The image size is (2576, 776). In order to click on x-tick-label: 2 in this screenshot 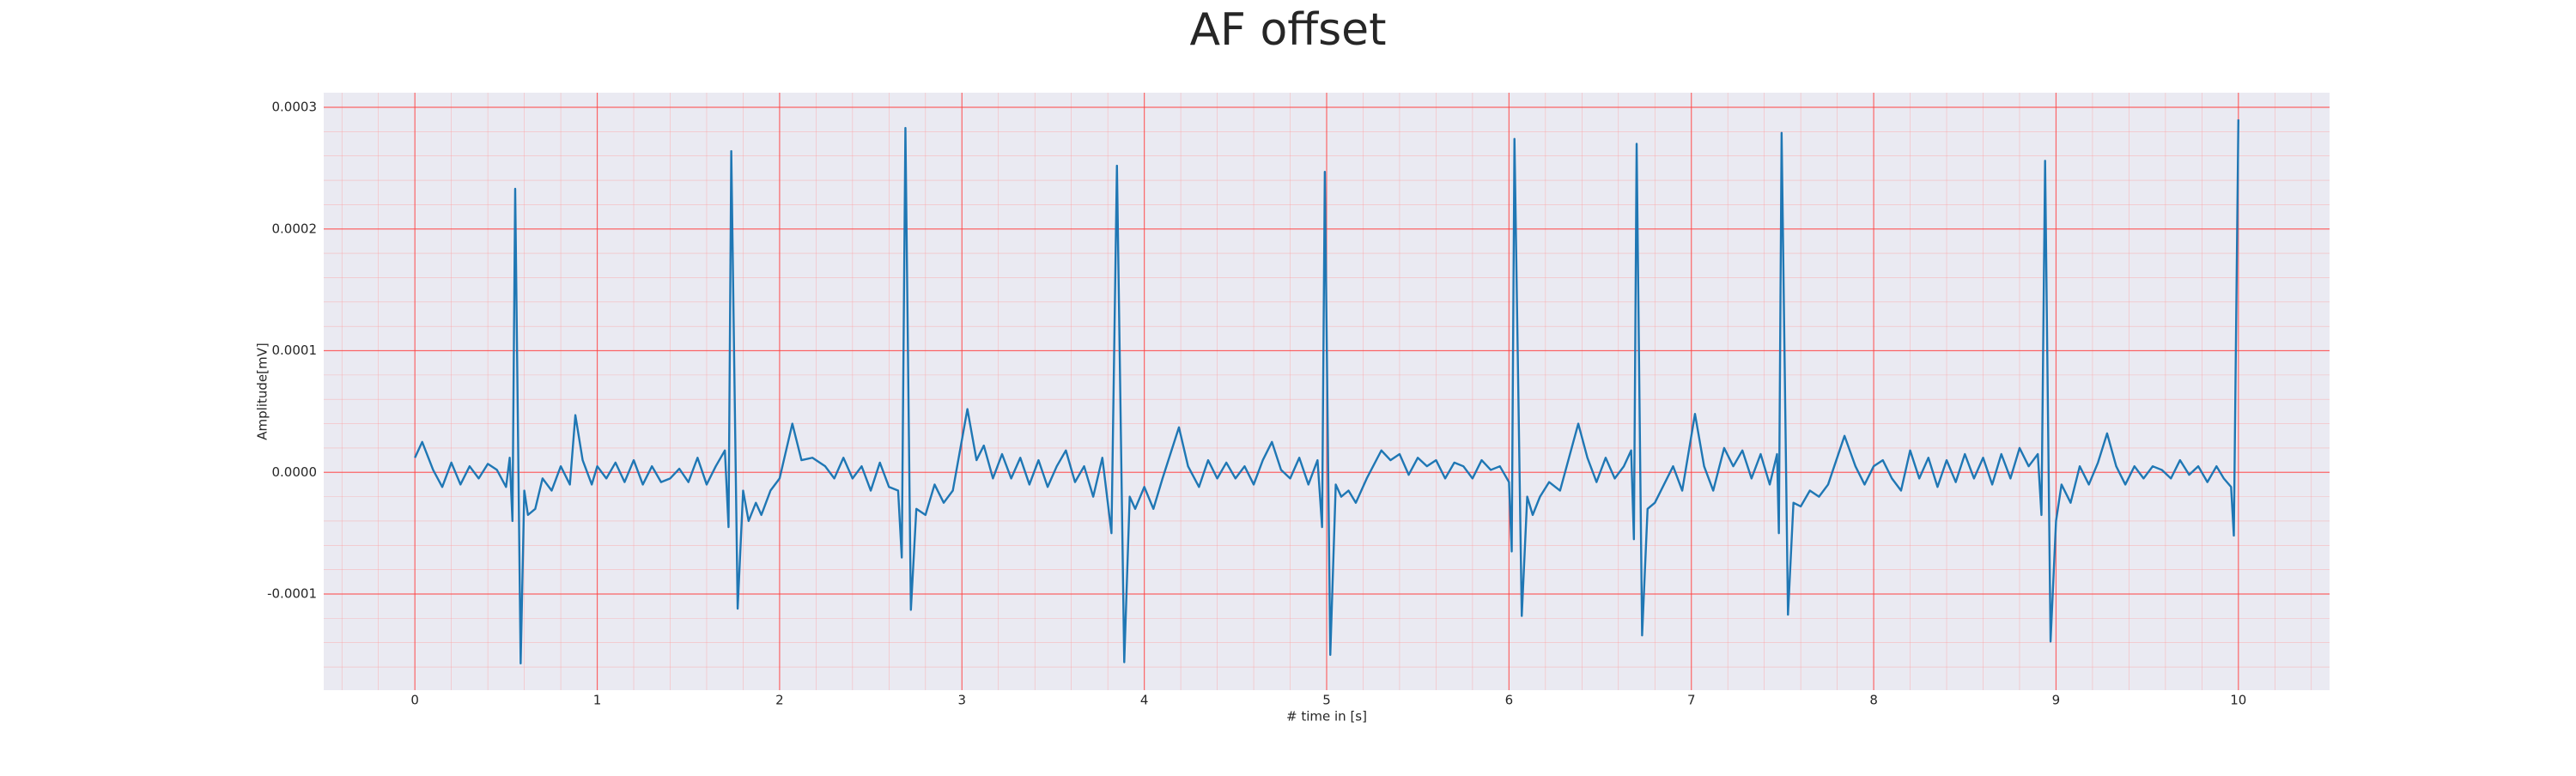, I will do `click(779, 701)`.